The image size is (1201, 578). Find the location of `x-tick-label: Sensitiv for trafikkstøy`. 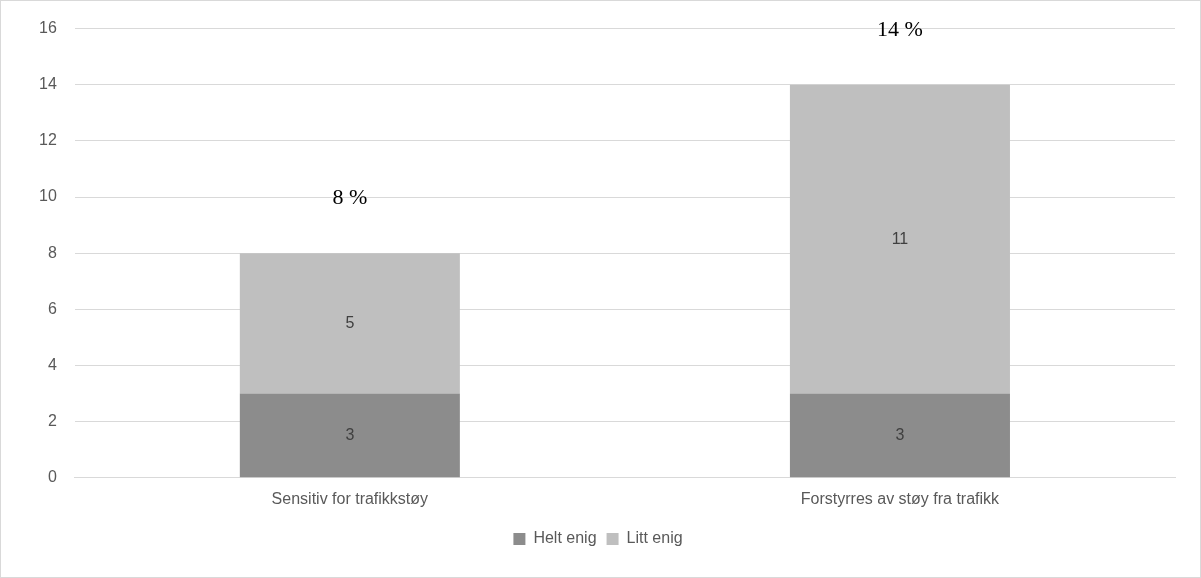

x-tick-label: Sensitiv for trafikkstøy is located at coordinates (350, 498).